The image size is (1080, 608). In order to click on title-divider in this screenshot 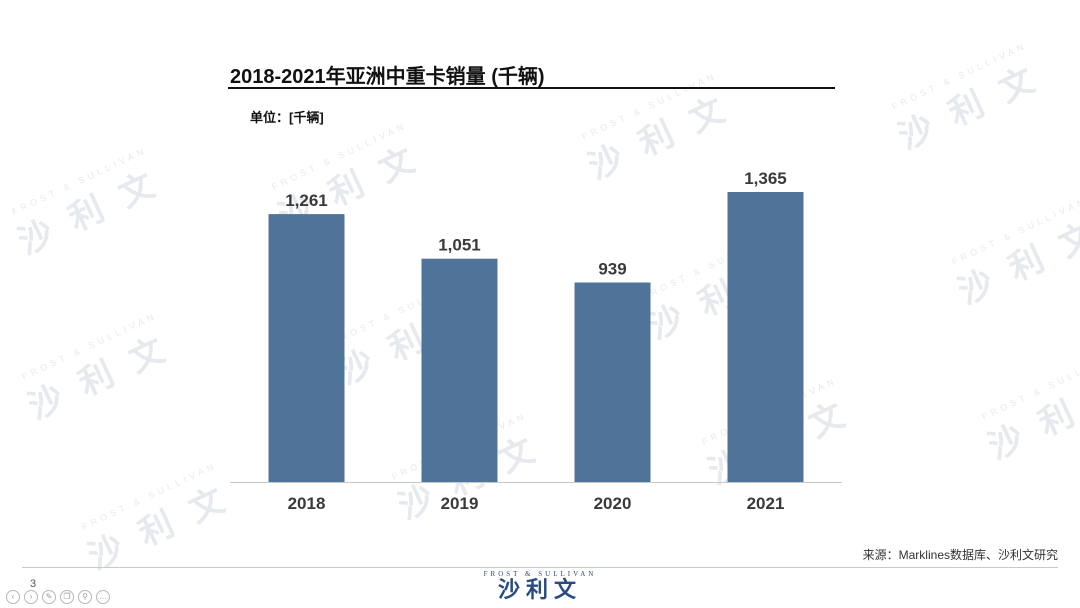, I will do `click(531, 88)`.